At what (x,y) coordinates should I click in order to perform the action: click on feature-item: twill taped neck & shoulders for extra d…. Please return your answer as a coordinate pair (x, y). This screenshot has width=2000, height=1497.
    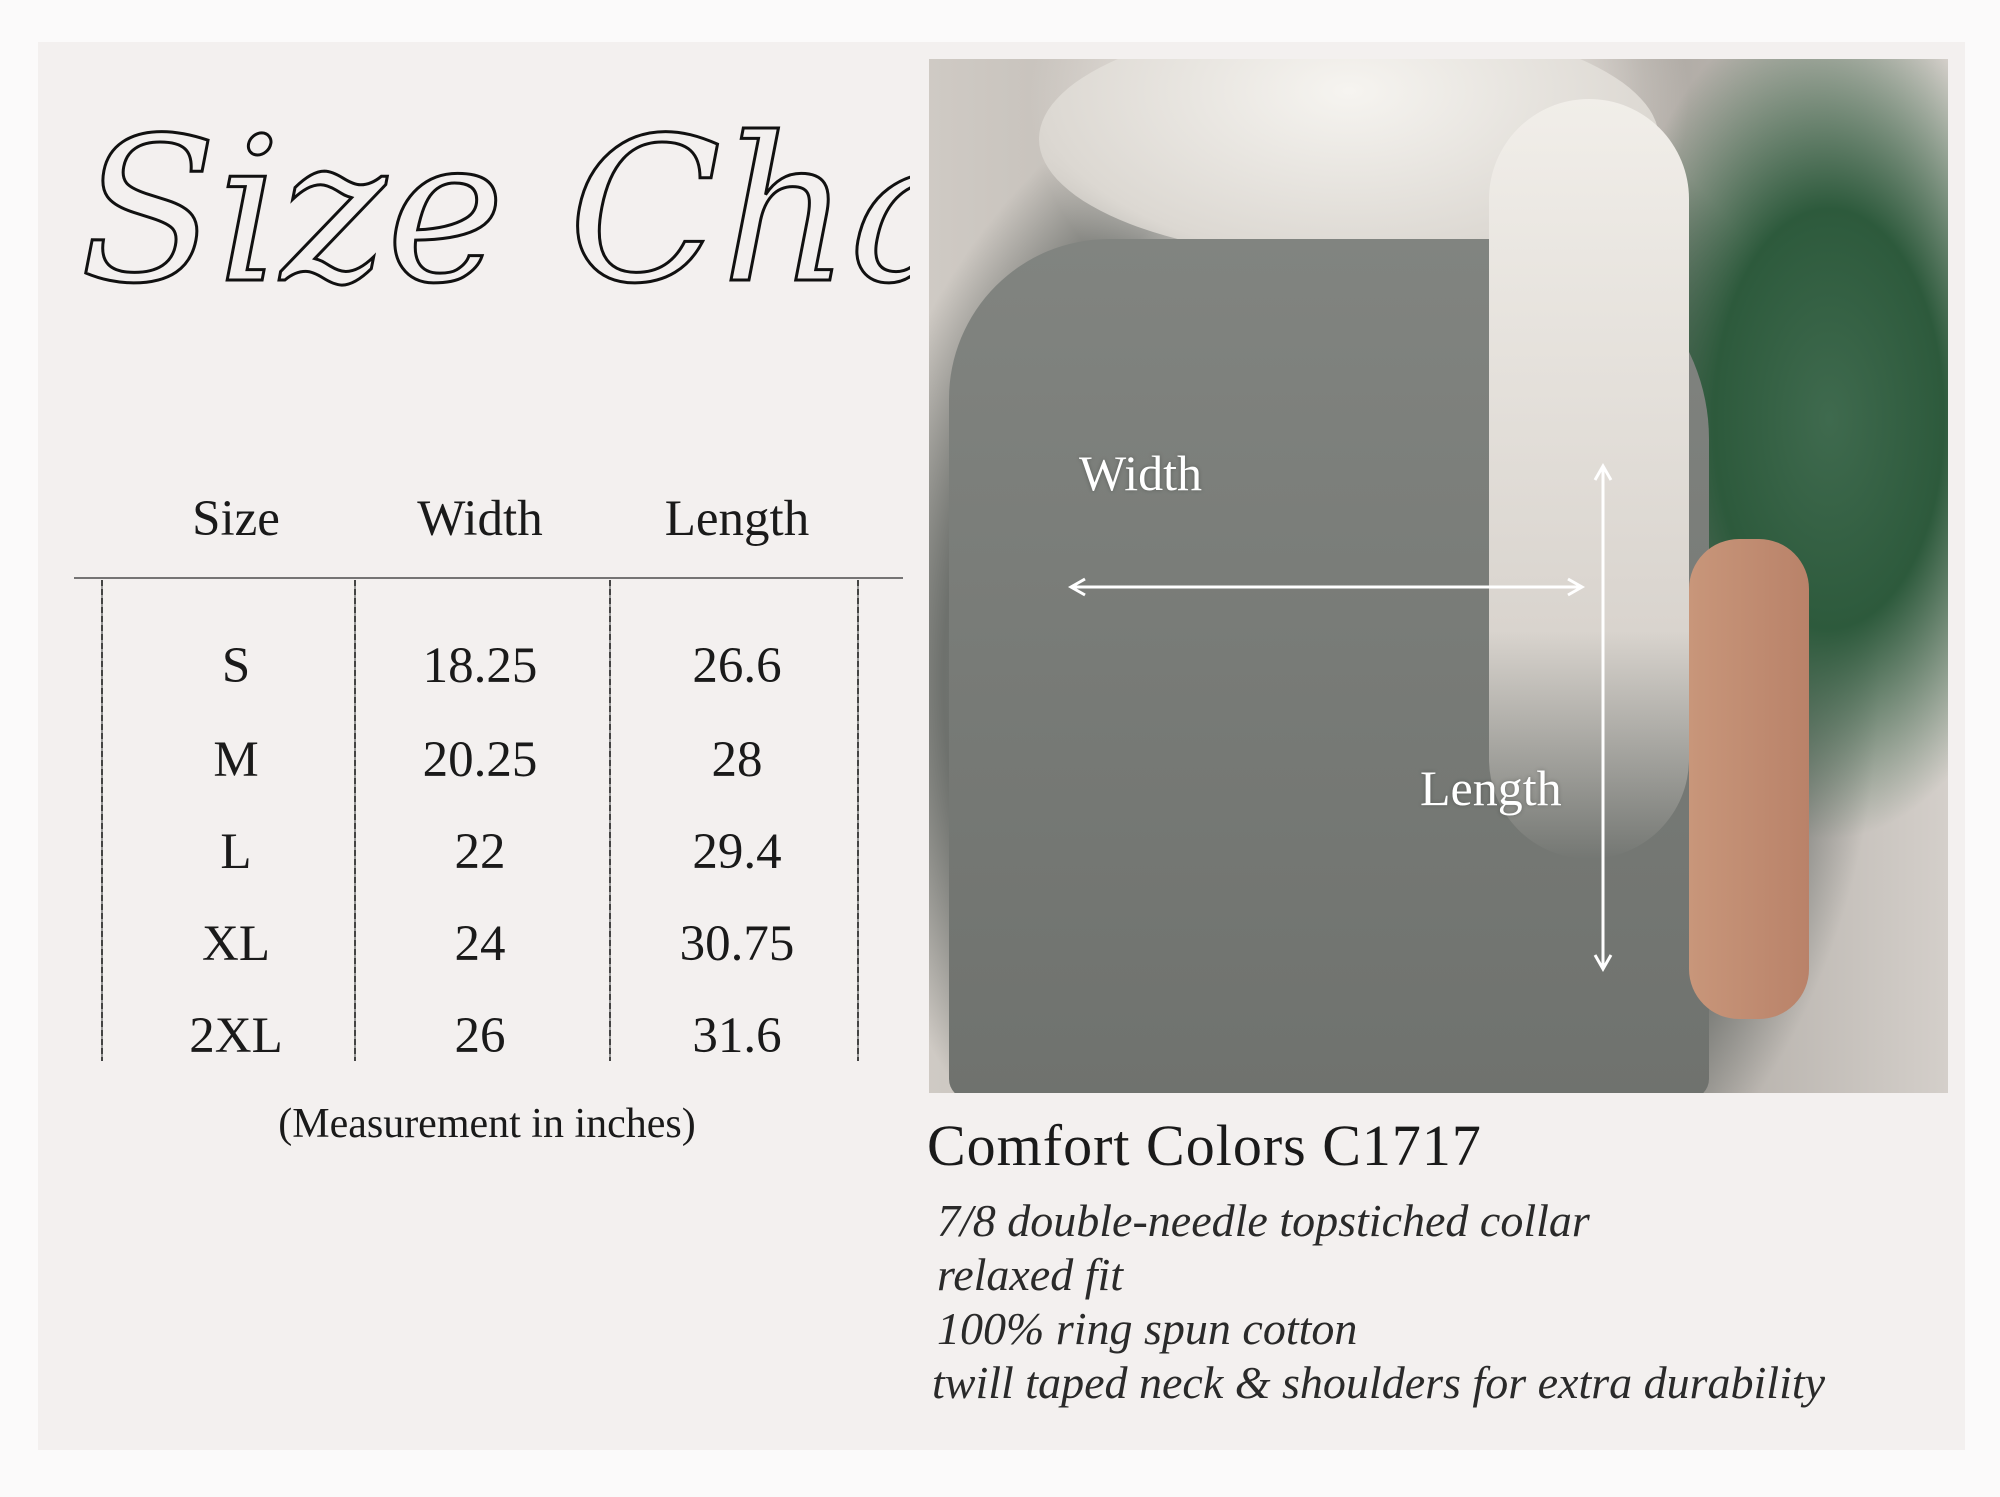
    Looking at the image, I should click on (1379, 1382).